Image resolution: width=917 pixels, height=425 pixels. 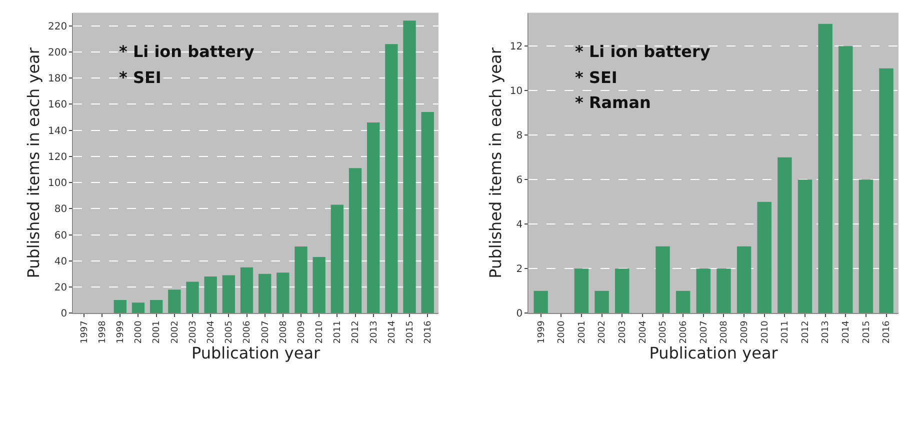 What do you see at coordinates (613, 102) in the screenshot?
I see `annotation: * Raman` at bounding box center [613, 102].